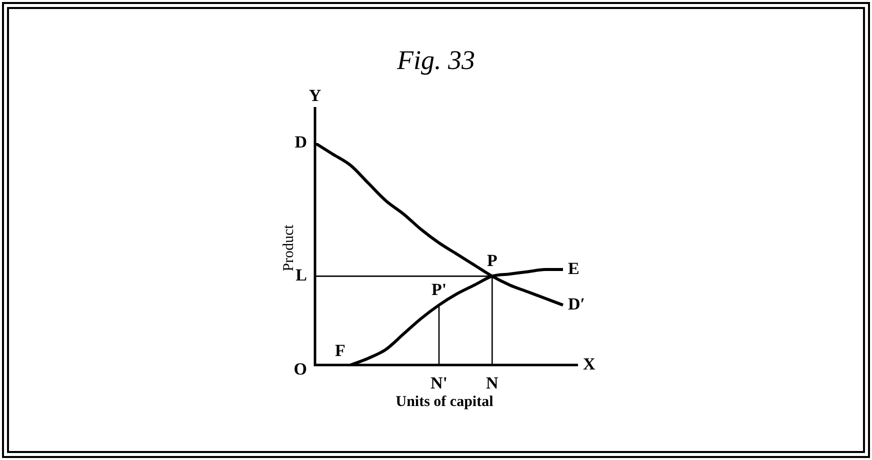 Image resolution: width=872 pixels, height=460 pixels. I want to click on chart-title: Fig. 33, so click(435, 60).